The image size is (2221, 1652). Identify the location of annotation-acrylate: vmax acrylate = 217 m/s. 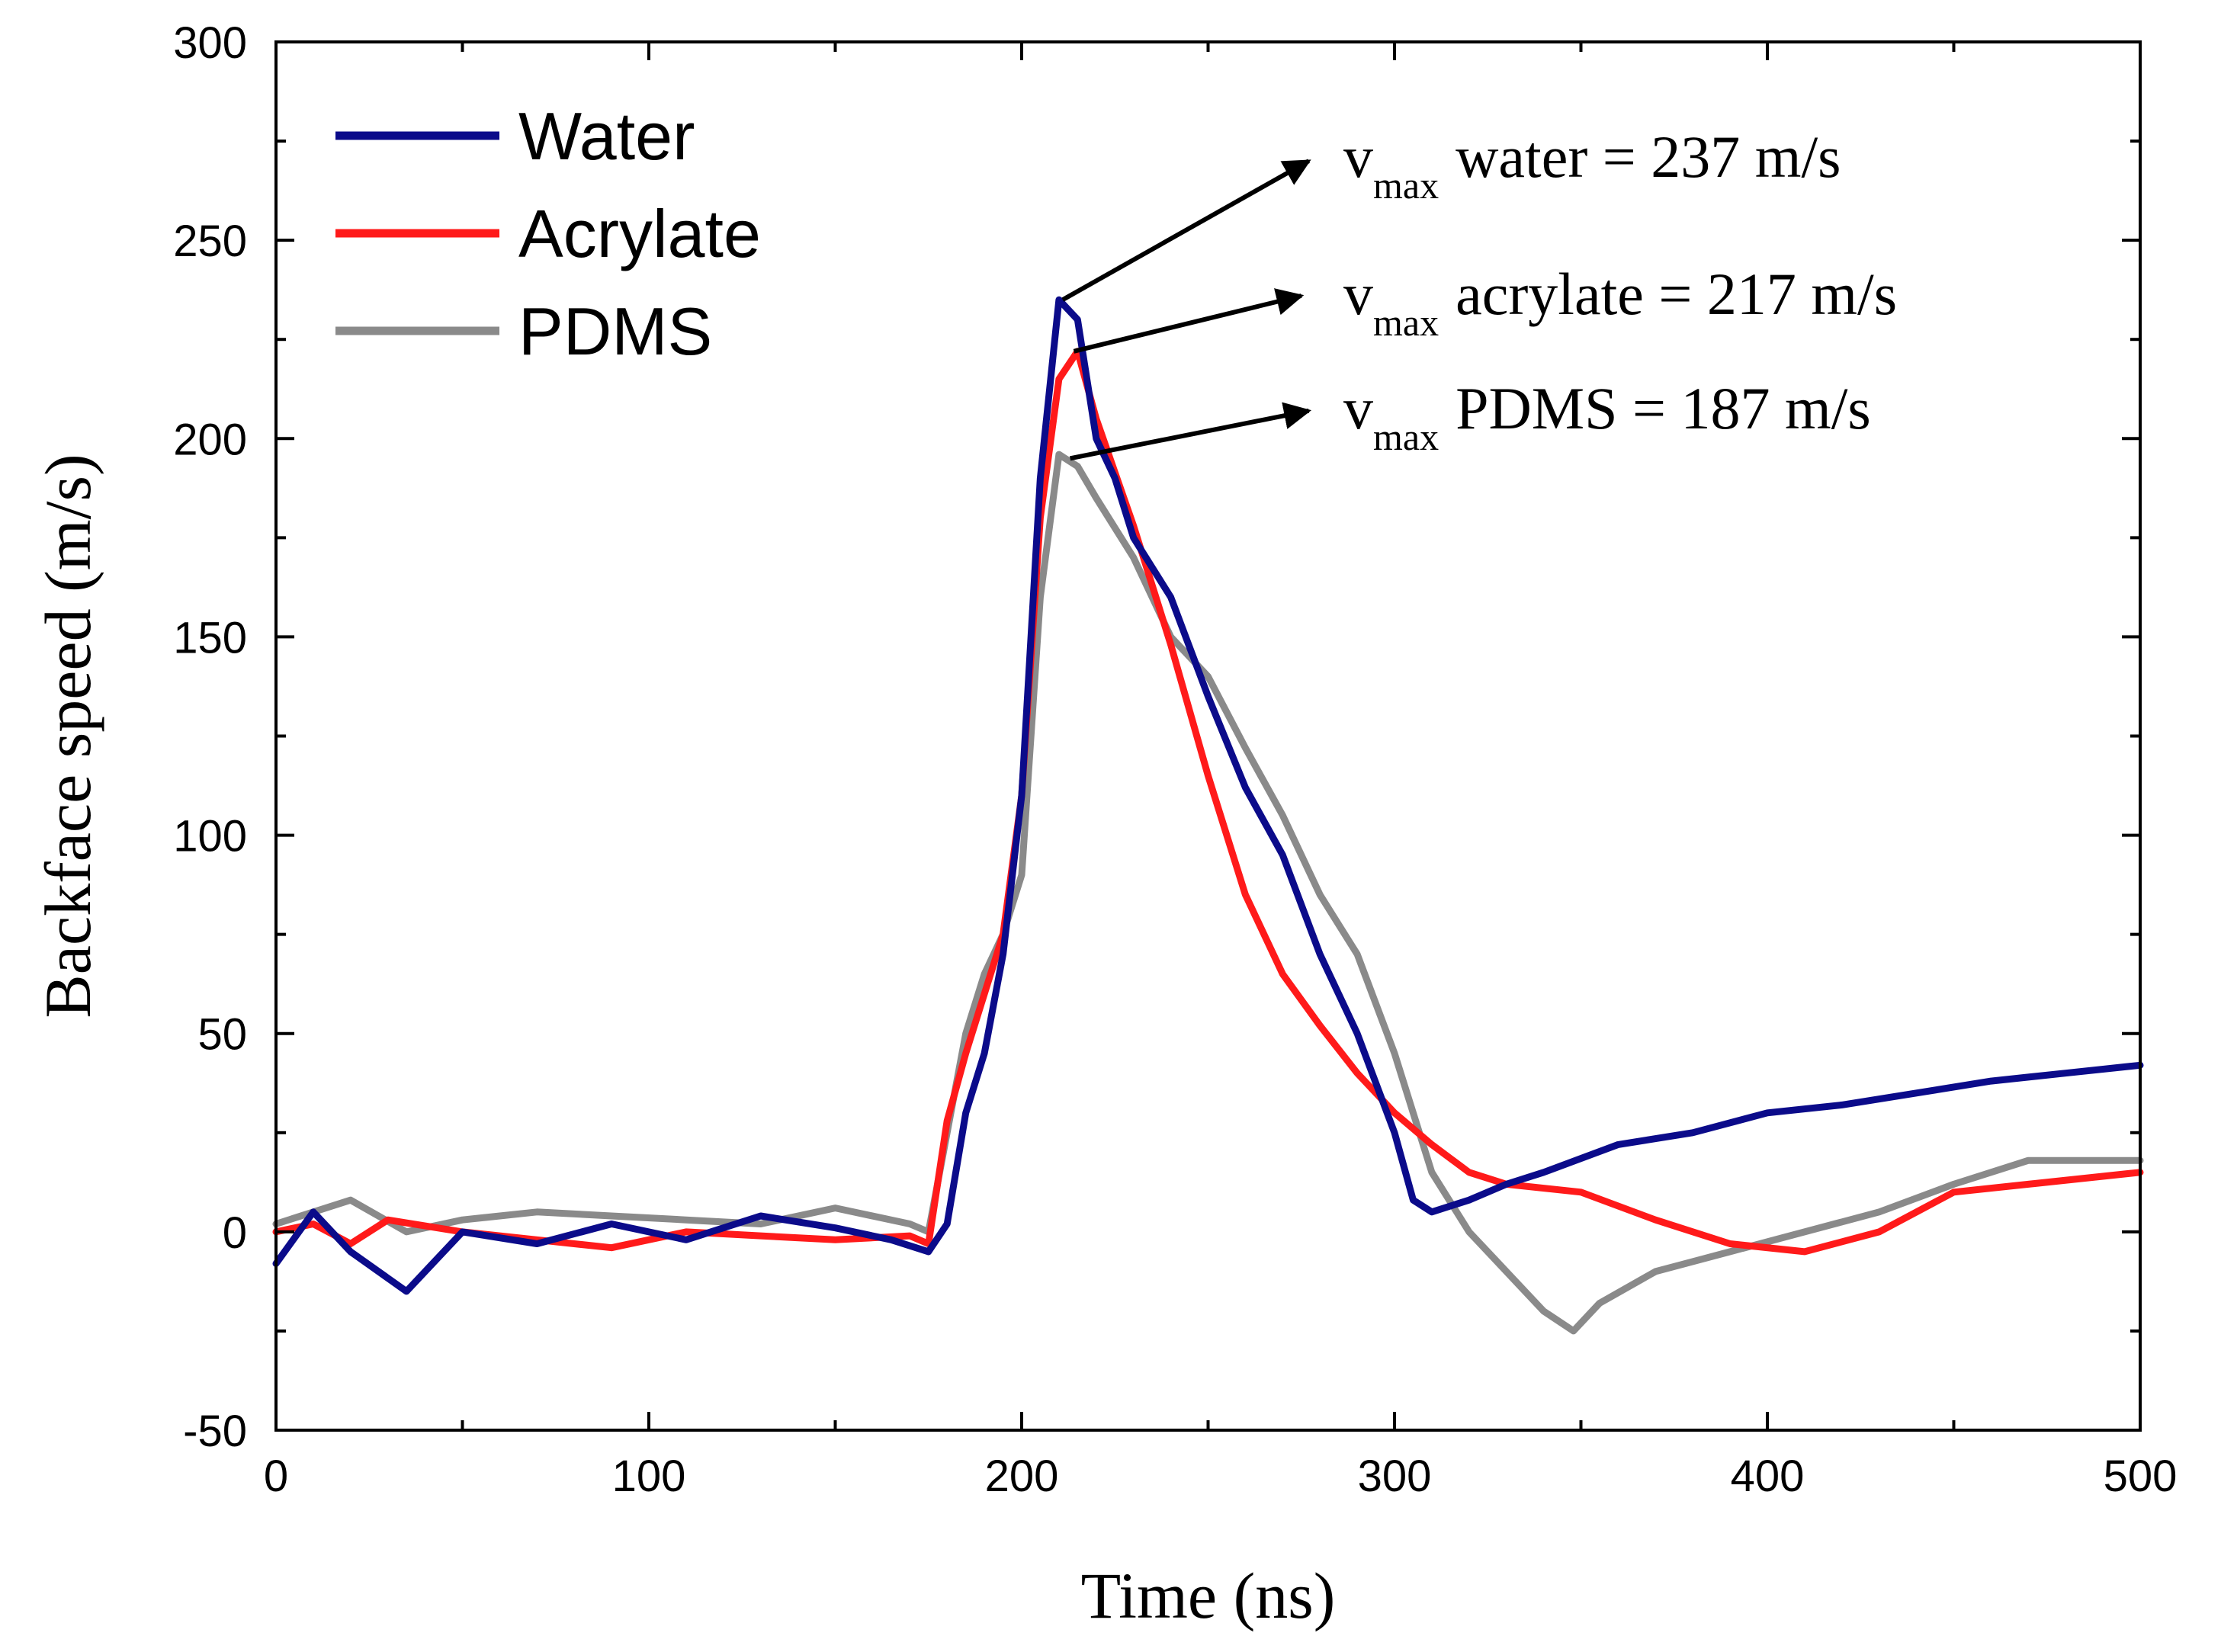
(1620, 303).